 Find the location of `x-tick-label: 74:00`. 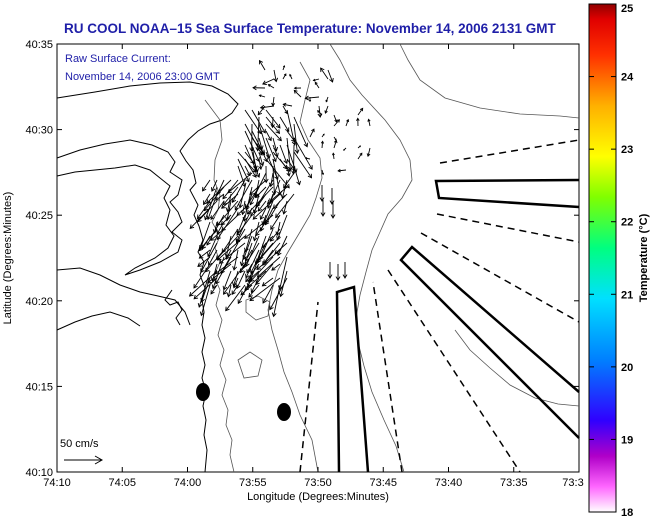

x-tick-label: 74:00 is located at coordinates (188, 483).